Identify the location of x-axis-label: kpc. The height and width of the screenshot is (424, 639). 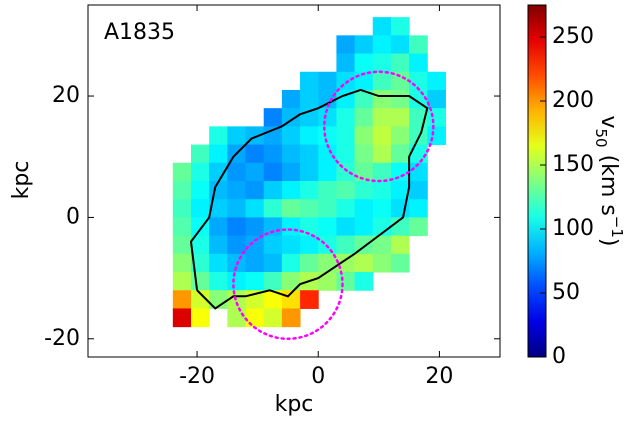
(294, 404).